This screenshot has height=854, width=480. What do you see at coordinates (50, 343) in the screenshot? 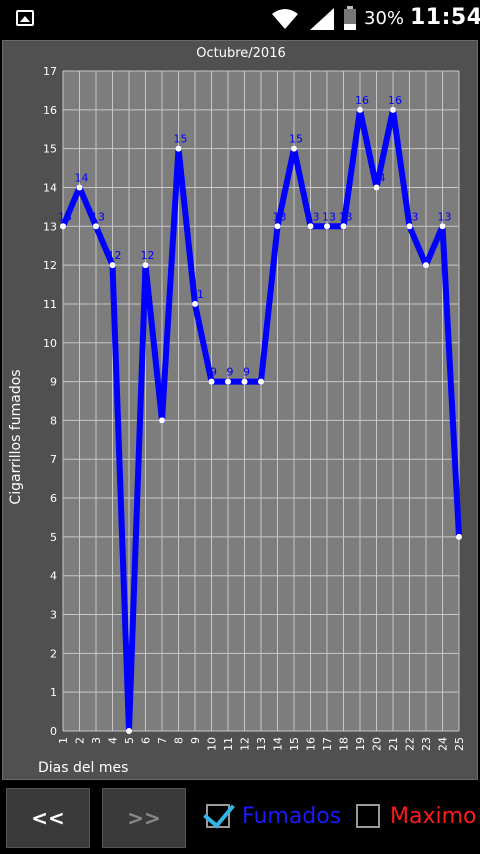
I see `y-tick-label: 10` at bounding box center [50, 343].